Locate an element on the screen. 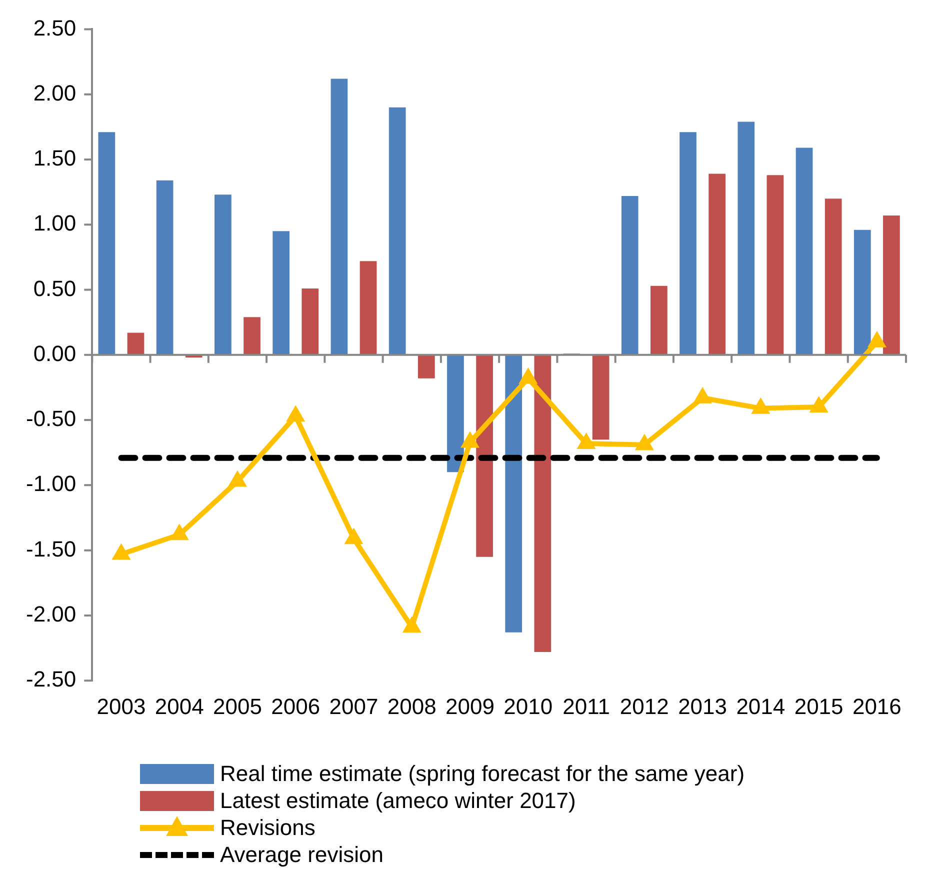 The height and width of the screenshot is (886, 934). y-tick-label: 2.50 is located at coordinates (54, 27).